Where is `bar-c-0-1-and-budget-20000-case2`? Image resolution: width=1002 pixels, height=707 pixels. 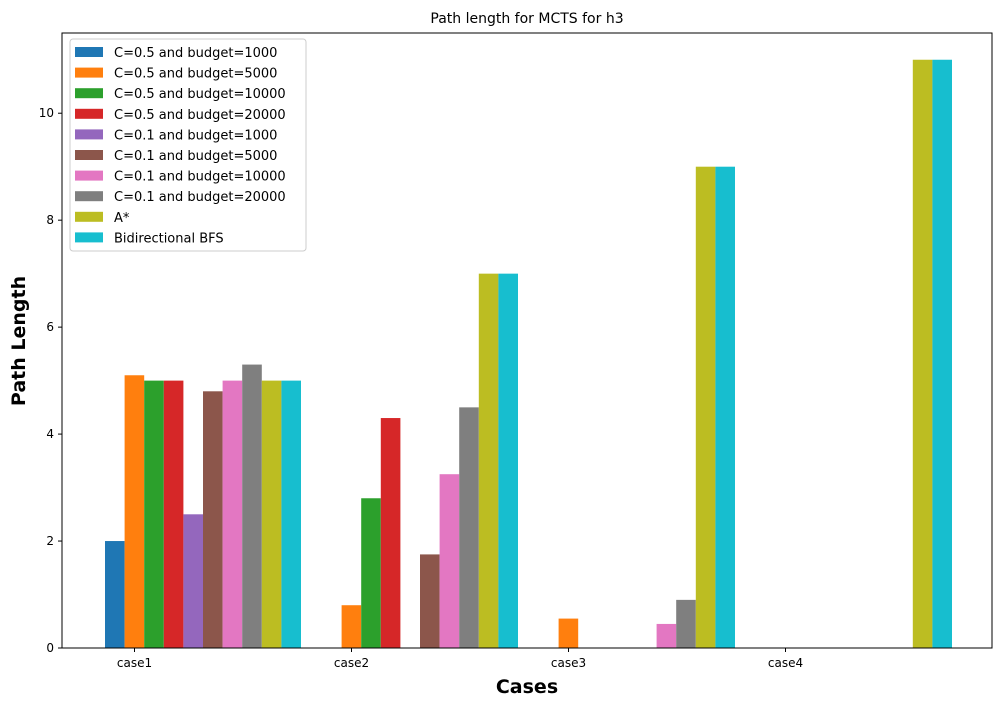
bar-c-0-1-and-budget-20000-case2 is located at coordinates (469, 527).